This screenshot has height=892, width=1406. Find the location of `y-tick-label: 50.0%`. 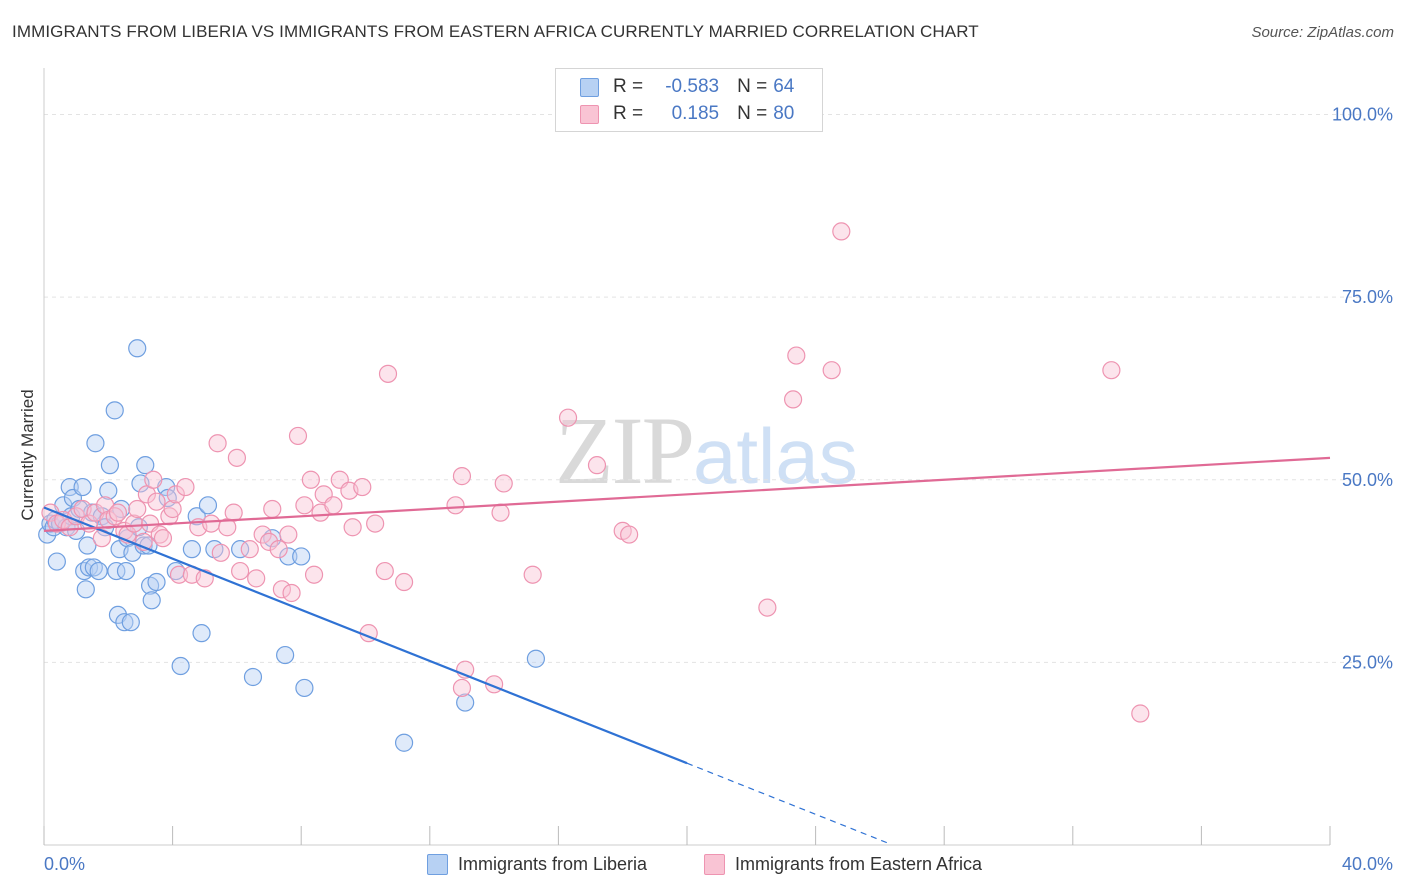

y-tick-label: 50.0% is located at coordinates (1367, 480).